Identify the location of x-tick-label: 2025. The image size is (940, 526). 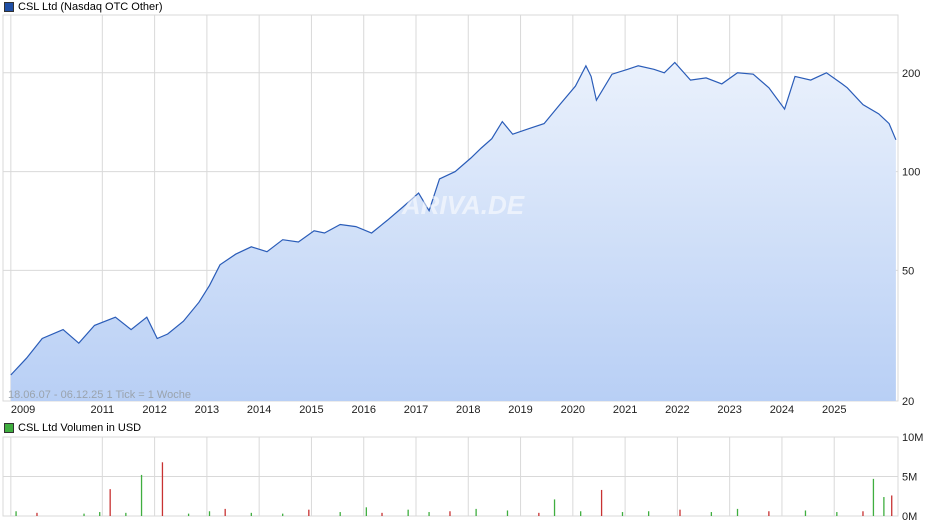
(834, 410).